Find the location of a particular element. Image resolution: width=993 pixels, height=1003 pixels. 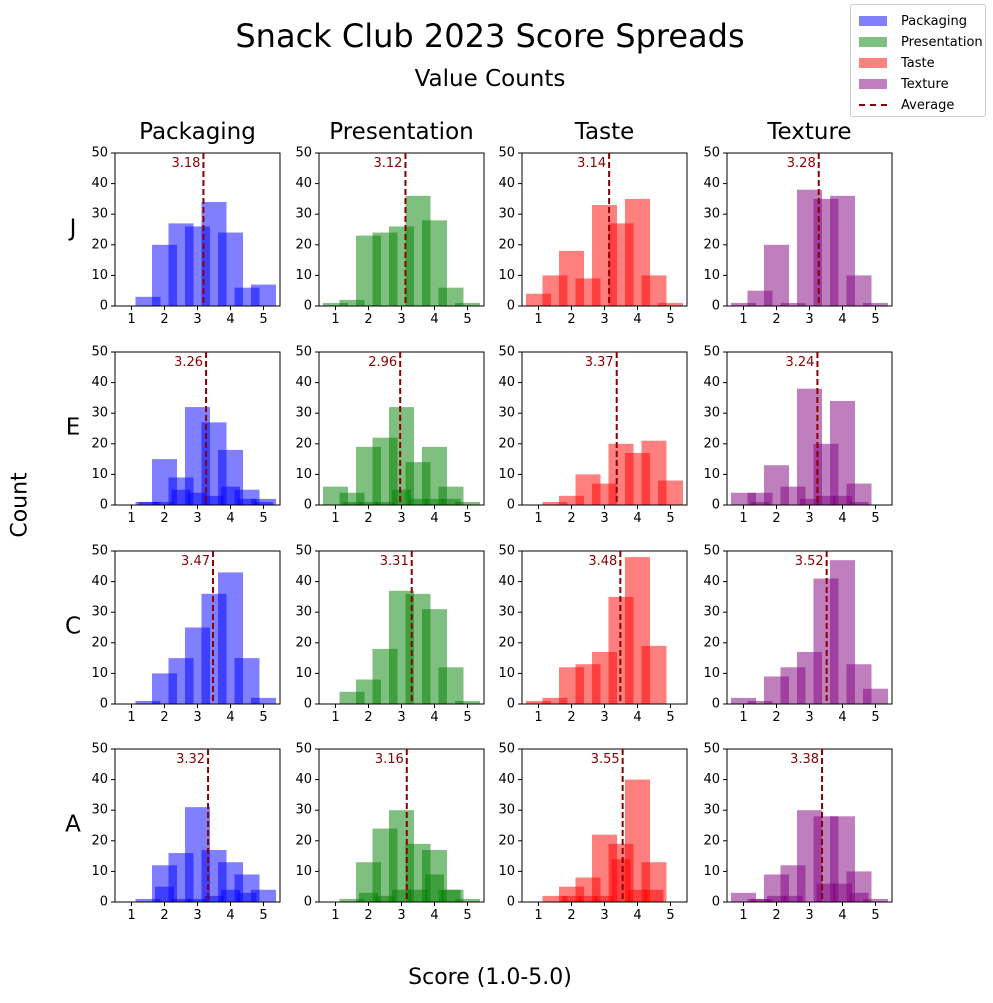

y-tick-label-a-presentation-20: 20 is located at coordinates (303, 840).